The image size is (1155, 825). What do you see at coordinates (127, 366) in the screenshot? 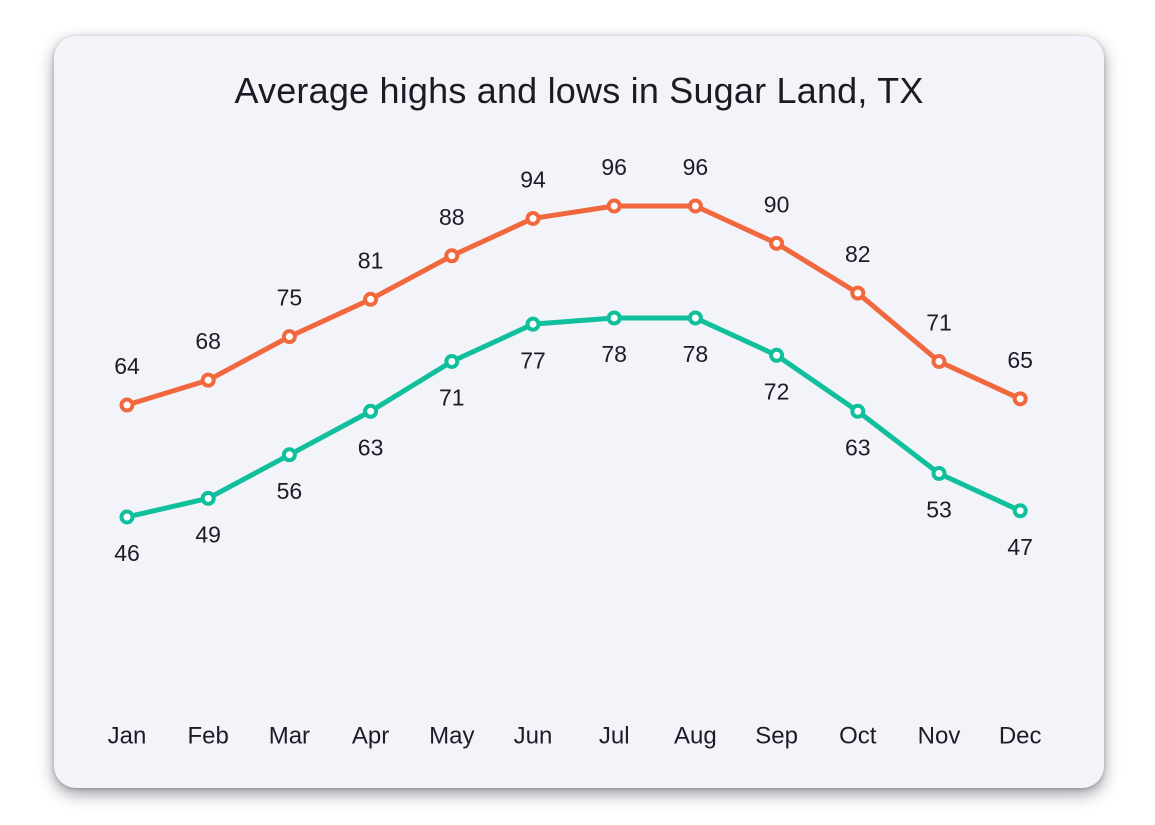
I see `average-high-data-label: 64` at bounding box center [127, 366].